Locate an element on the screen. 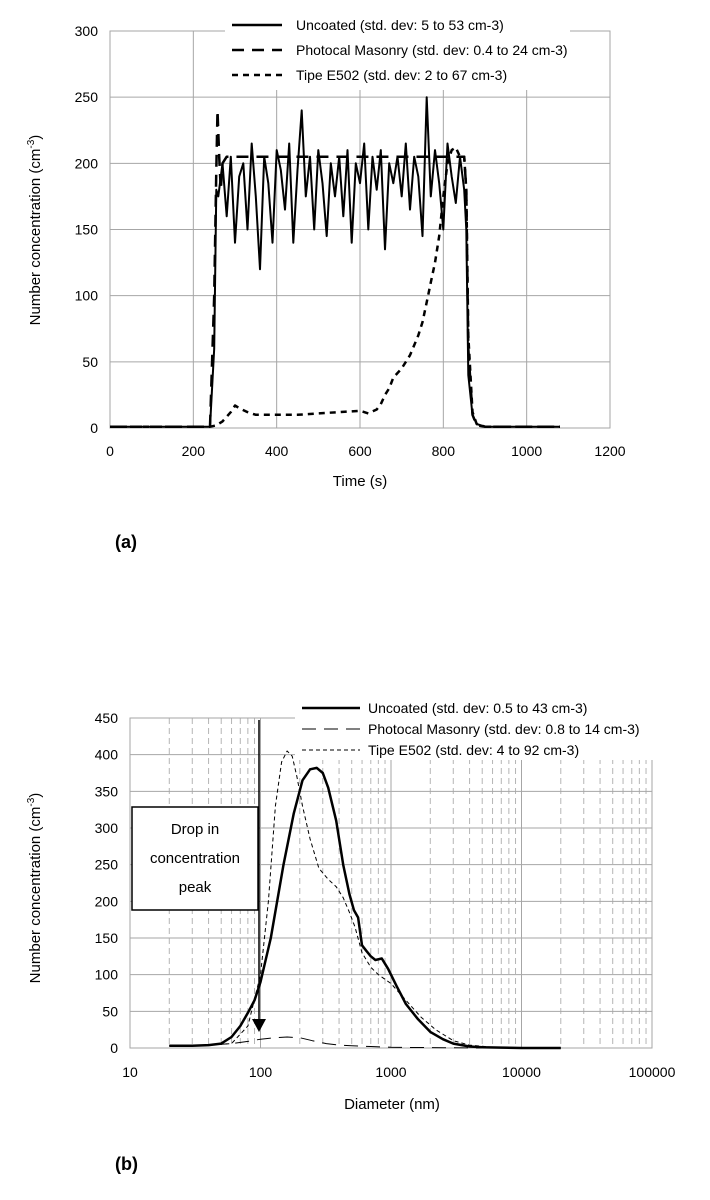 The height and width of the screenshot is (1200, 710). chart-b-y-axis-label-main: Number concentration (cm is located at coordinates (35, 895).